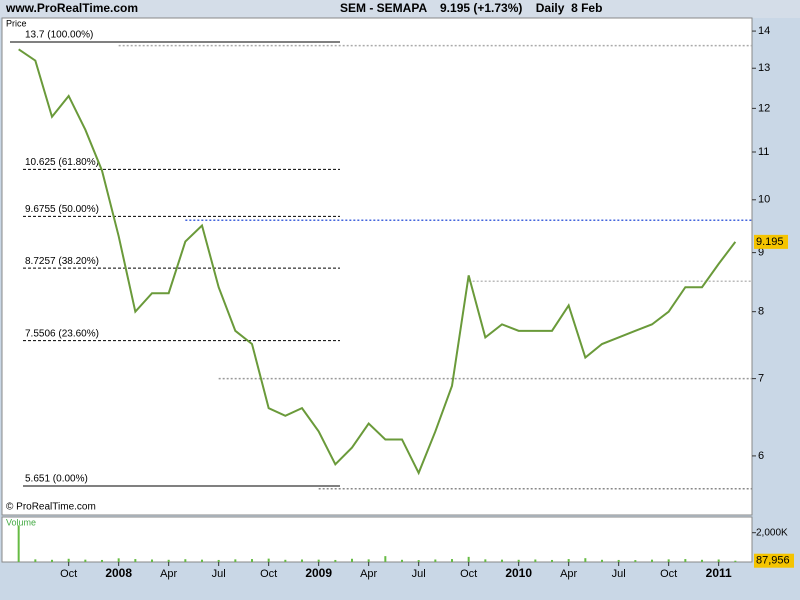 The image size is (800, 600). What do you see at coordinates (772, 532) in the screenshot?
I see `volume-tick-label: 2,000K` at bounding box center [772, 532].